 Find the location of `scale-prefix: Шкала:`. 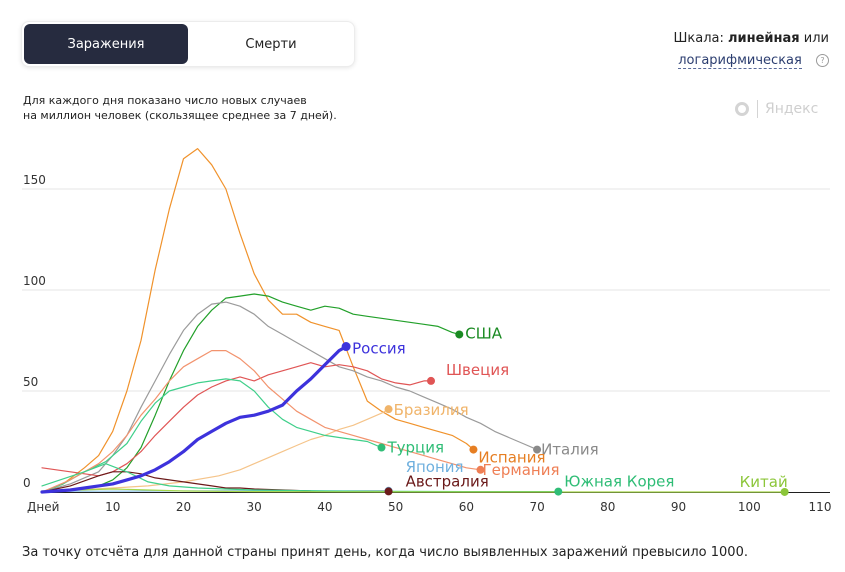

scale-prefix: Шкала: is located at coordinates (698, 38).